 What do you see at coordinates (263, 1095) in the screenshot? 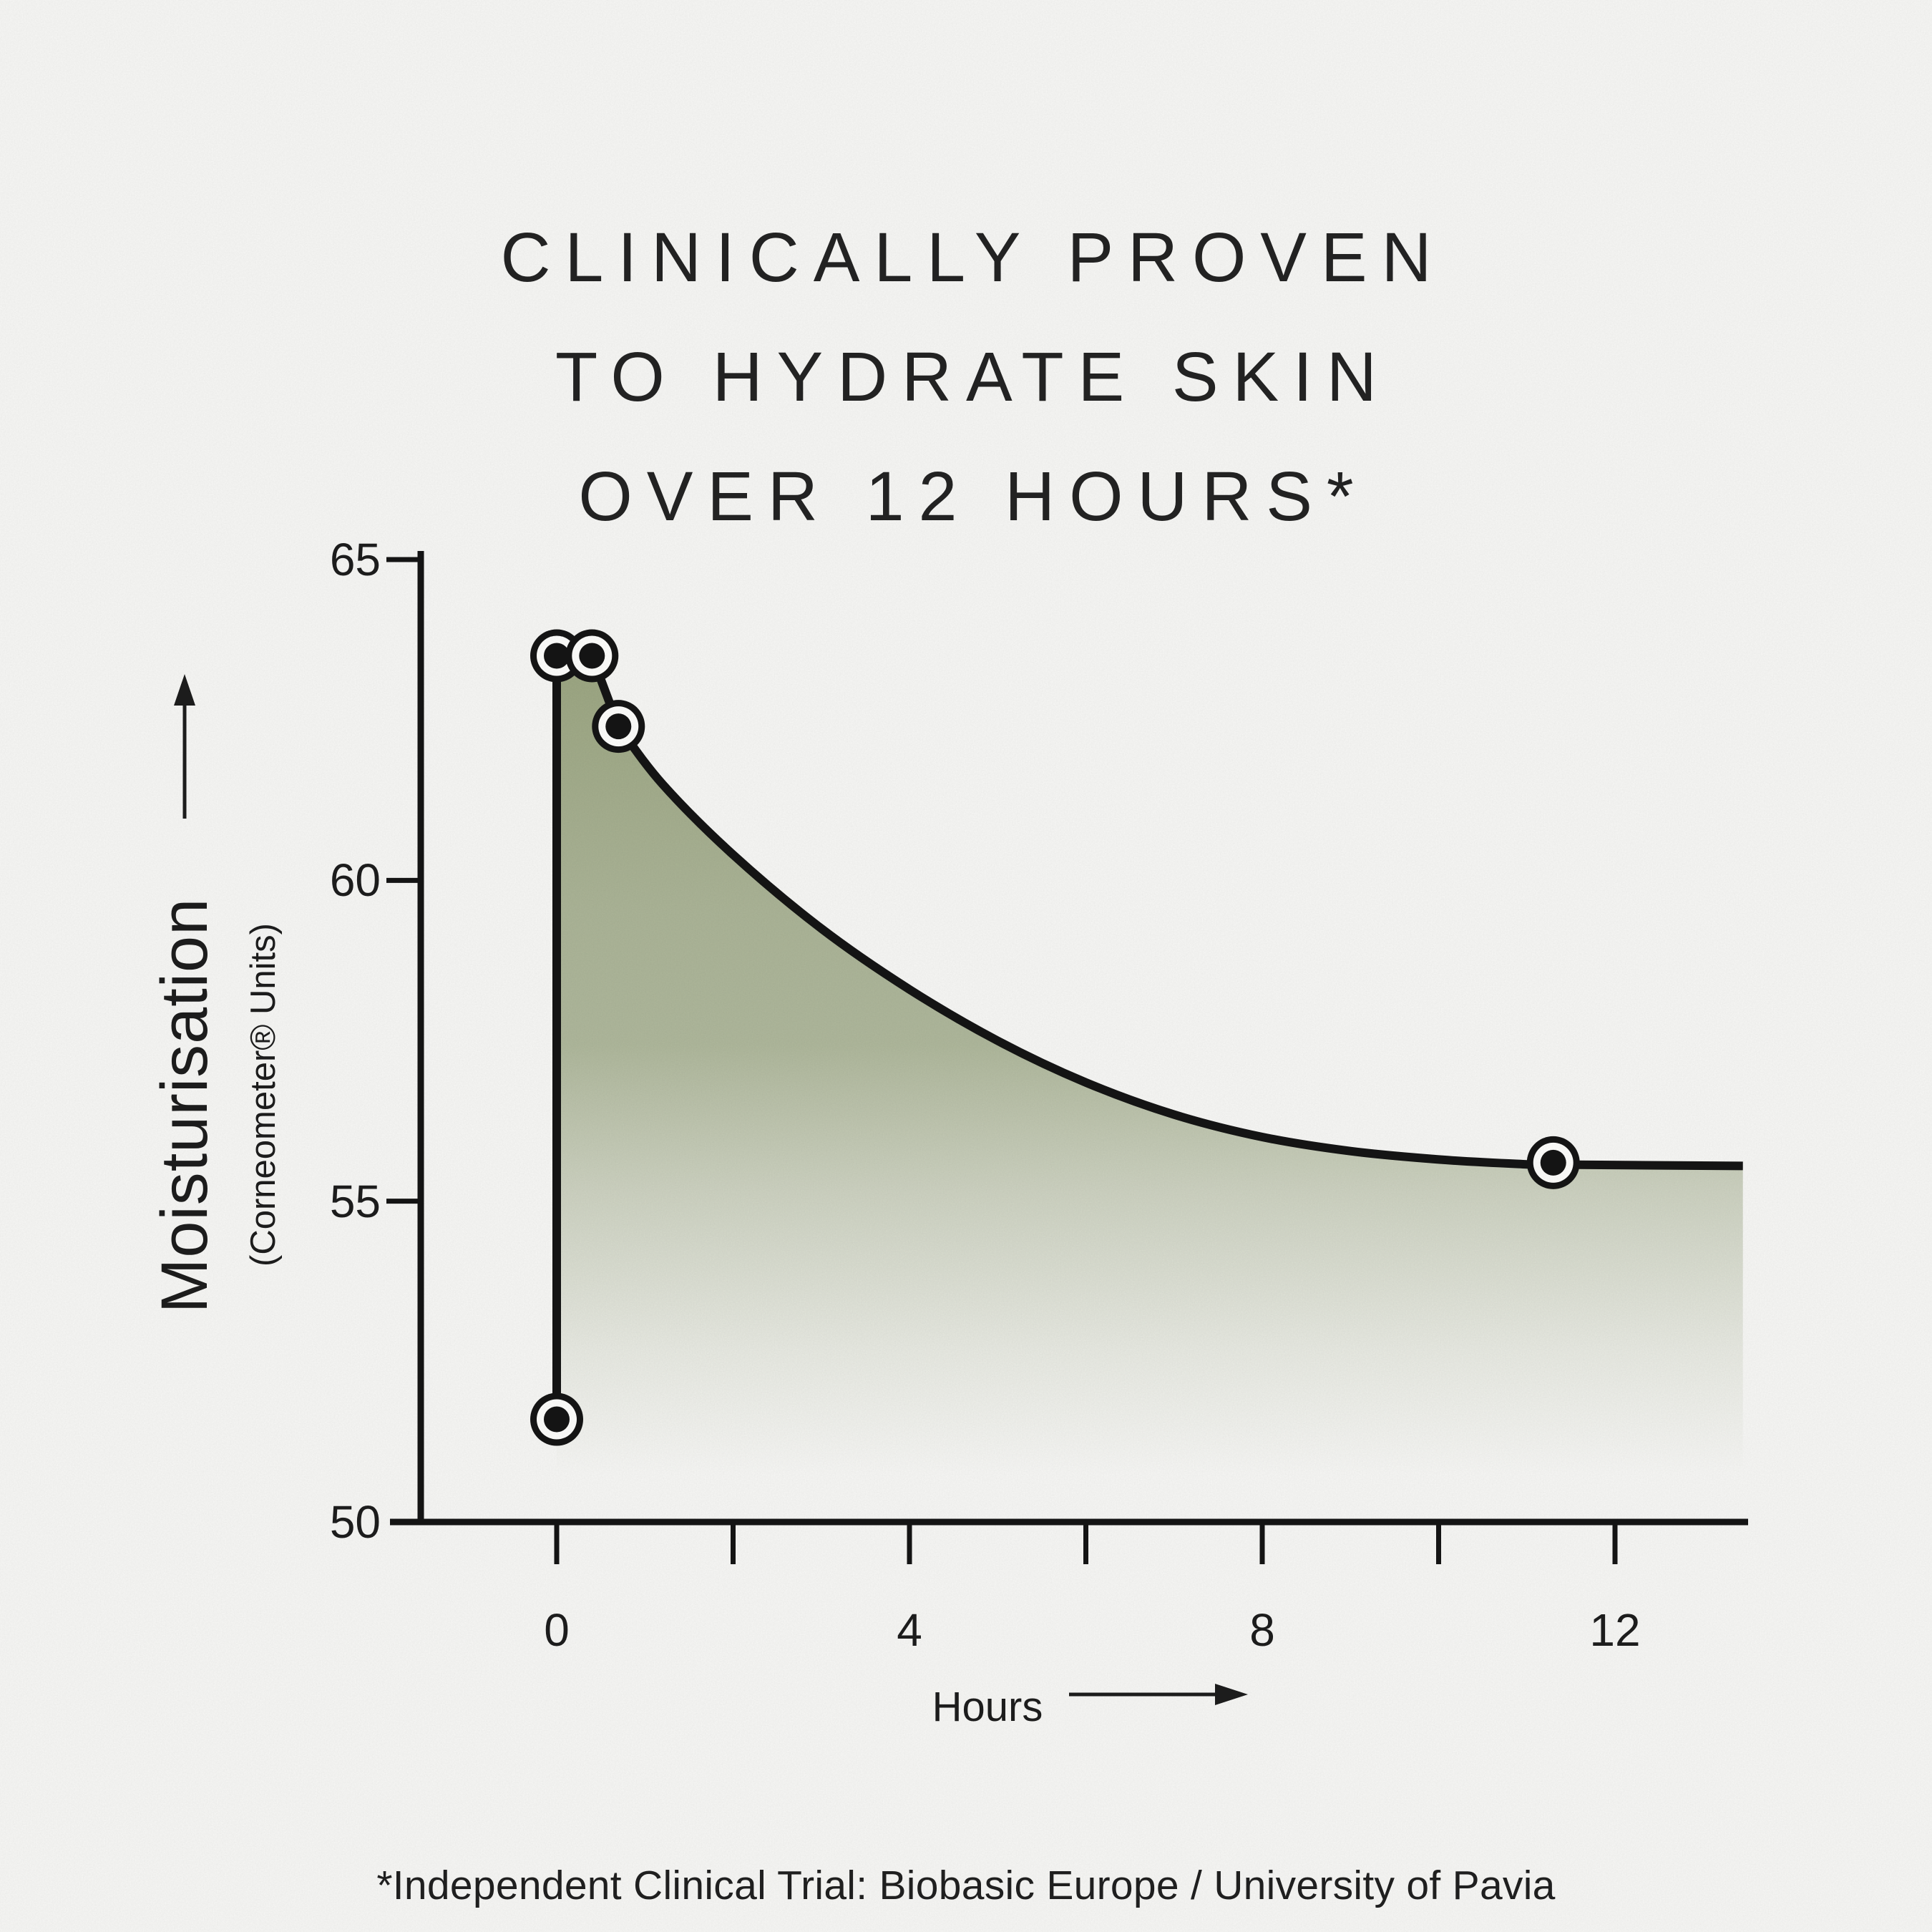
I see `y-axis-sublabel: (Corneometer® Units)` at bounding box center [263, 1095].